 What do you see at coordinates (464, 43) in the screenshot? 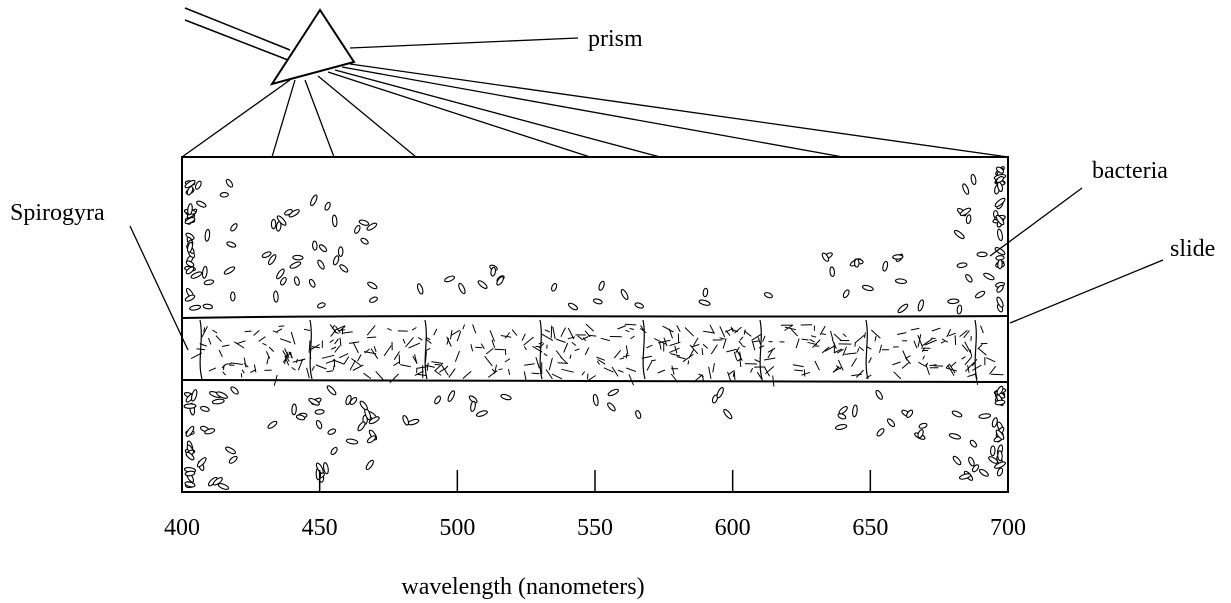
I see `prism-leader-line` at bounding box center [464, 43].